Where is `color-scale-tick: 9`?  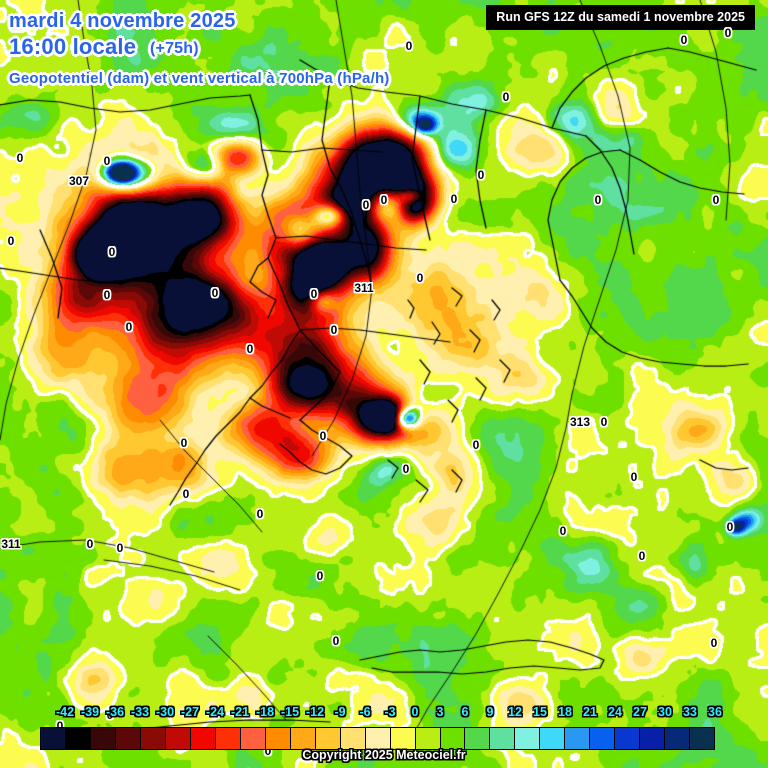
color-scale-tick: 9 is located at coordinates (490, 712).